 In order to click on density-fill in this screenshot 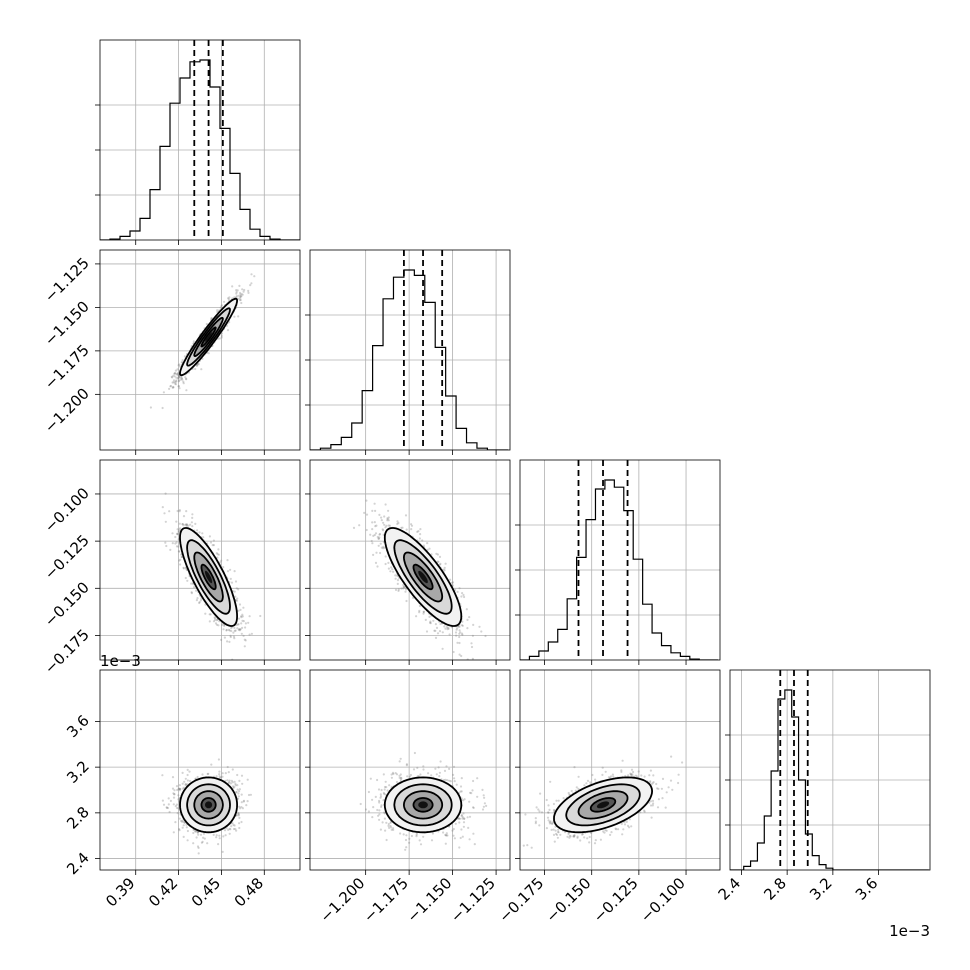, I will do `click(209, 337)`.